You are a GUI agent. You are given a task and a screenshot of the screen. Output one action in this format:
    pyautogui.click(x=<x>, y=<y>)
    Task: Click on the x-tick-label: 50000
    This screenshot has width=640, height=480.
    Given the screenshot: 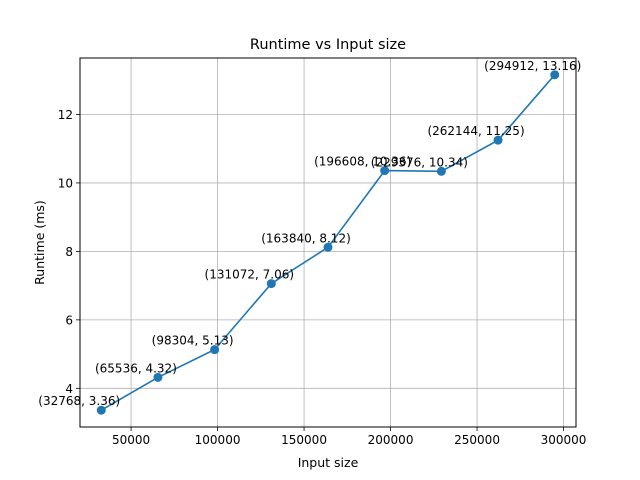 What is the action you would take?
    pyautogui.click(x=131, y=440)
    